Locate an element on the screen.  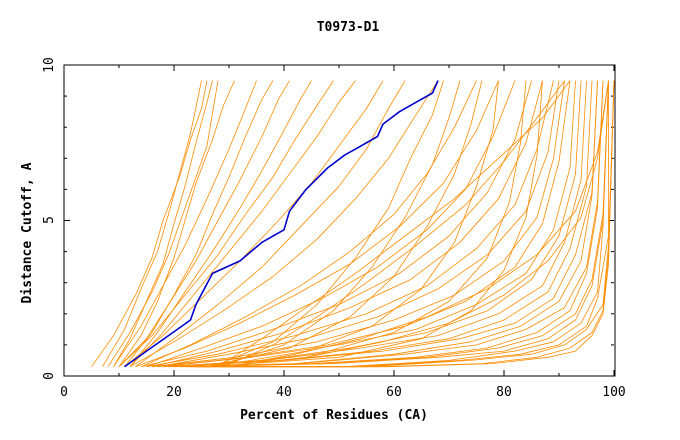
x-axis-label: Percent of Residues (CA) is located at coordinates (334, 415).